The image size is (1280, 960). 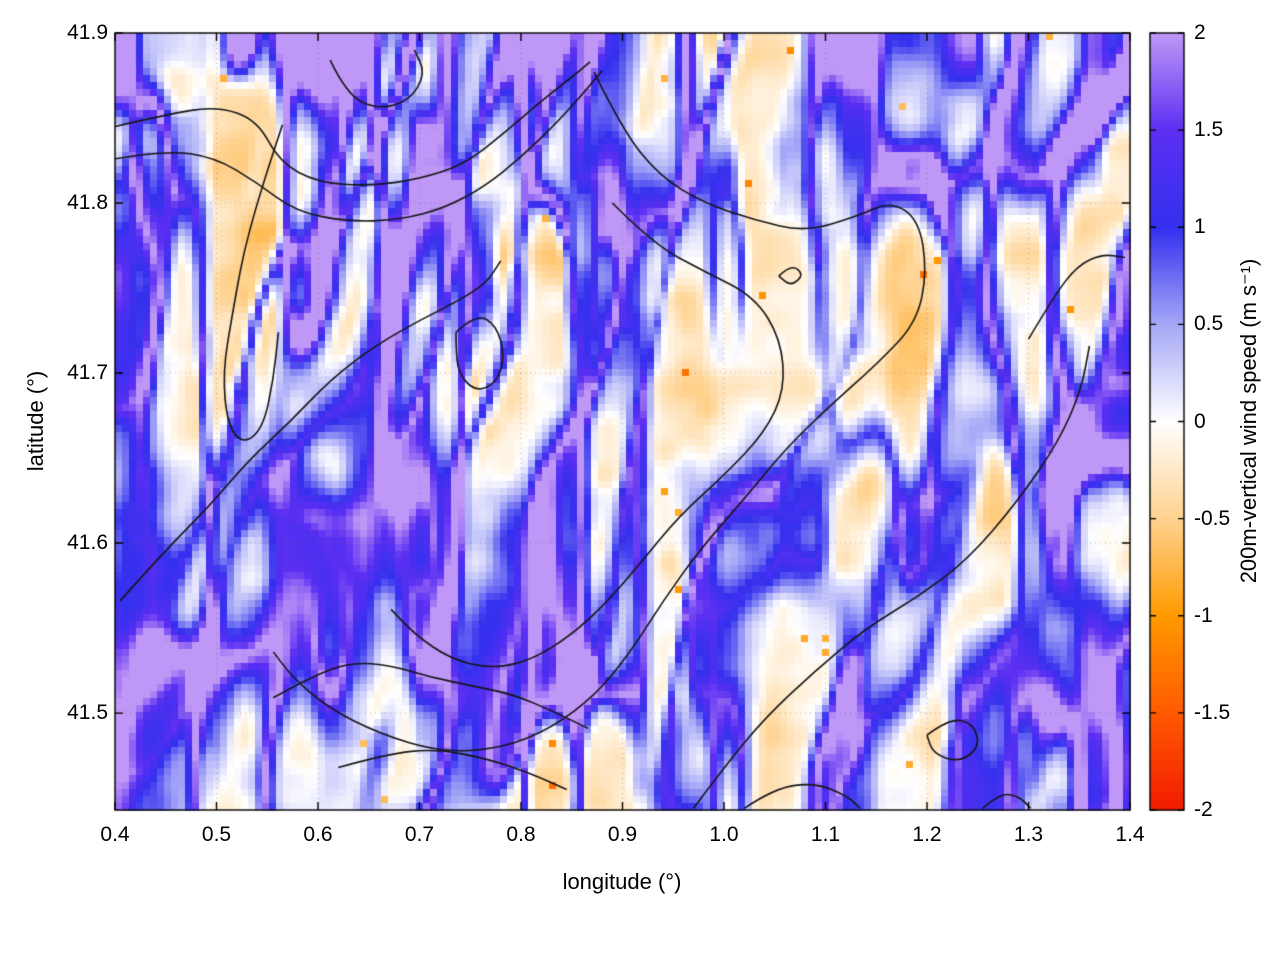 What do you see at coordinates (1203, 615) in the screenshot?
I see `colorbar-tick-label: -1` at bounding box center [1203, 615].